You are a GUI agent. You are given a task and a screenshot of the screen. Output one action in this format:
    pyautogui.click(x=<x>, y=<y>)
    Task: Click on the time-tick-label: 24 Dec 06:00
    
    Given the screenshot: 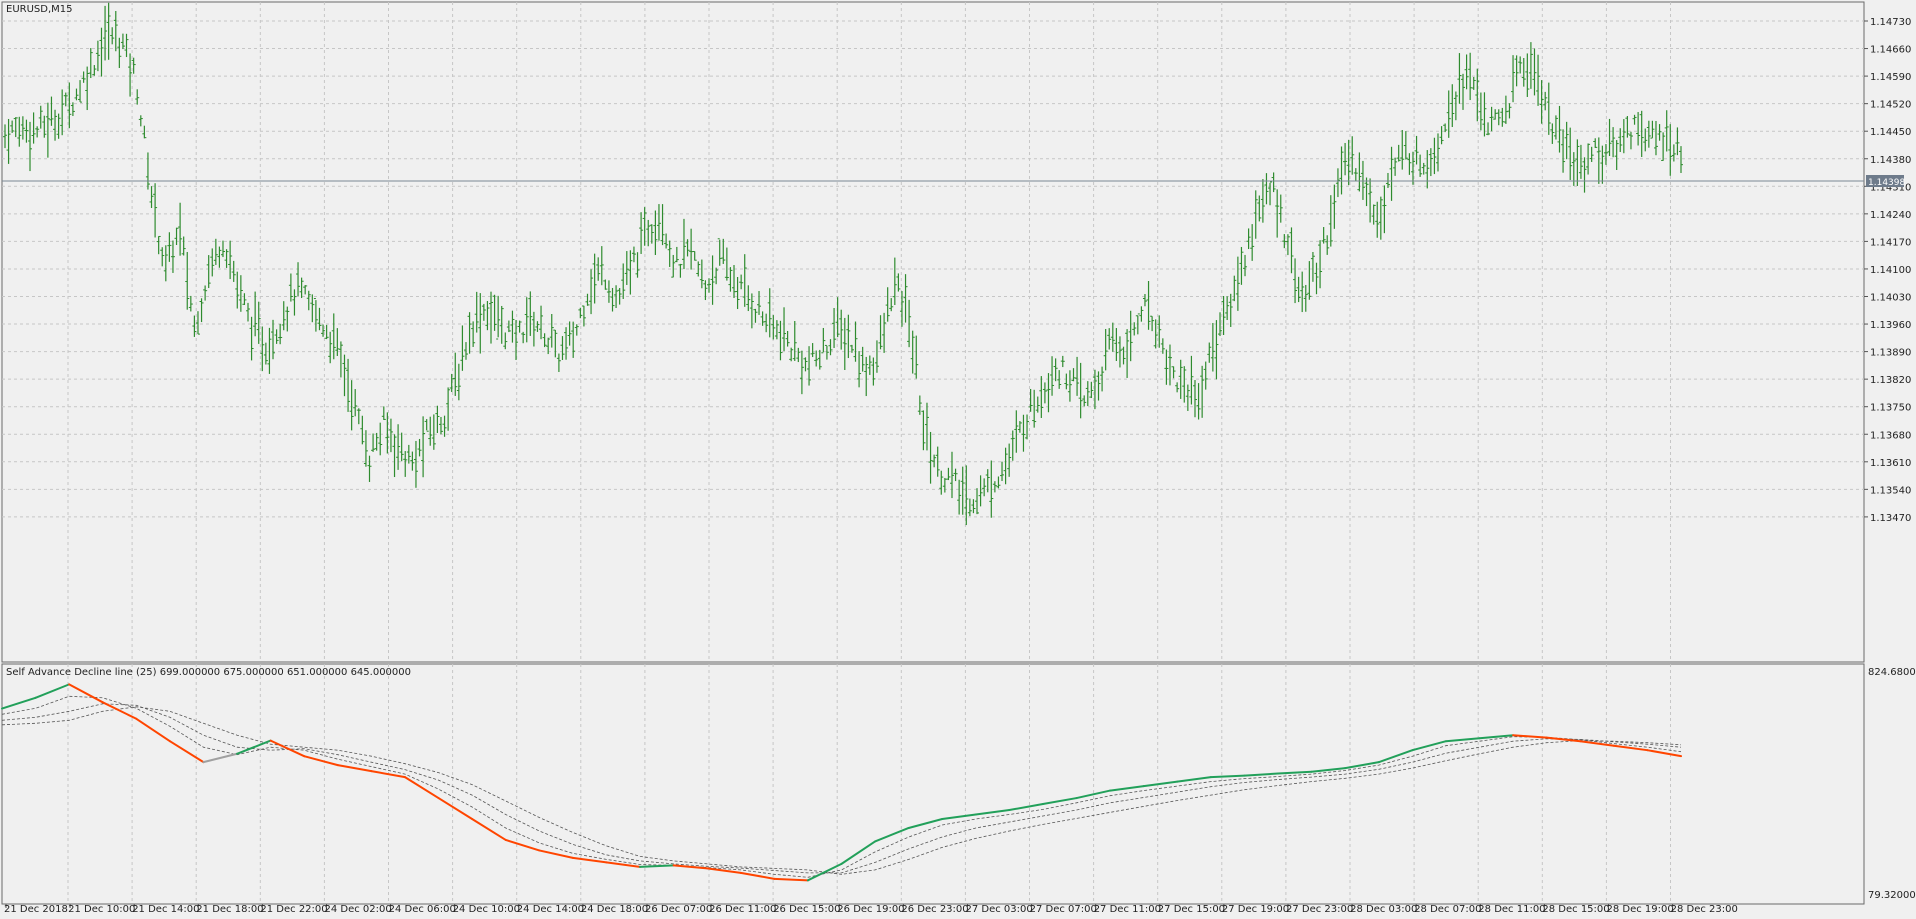 What is the action you would take?
    pyautogui.click(x=422, y=909)
    